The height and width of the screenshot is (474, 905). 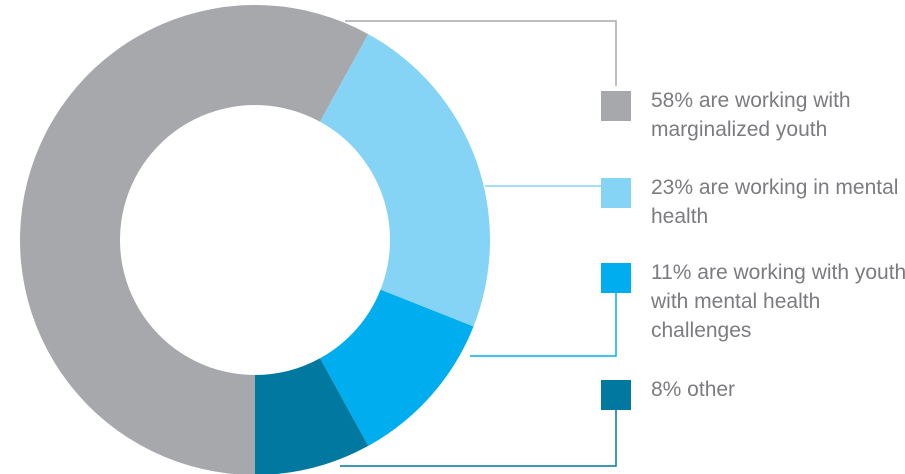 What do you see at coordinates (478, 435) in the screenshot?
I see `leader-line-other` at bounding box center [478, 435].